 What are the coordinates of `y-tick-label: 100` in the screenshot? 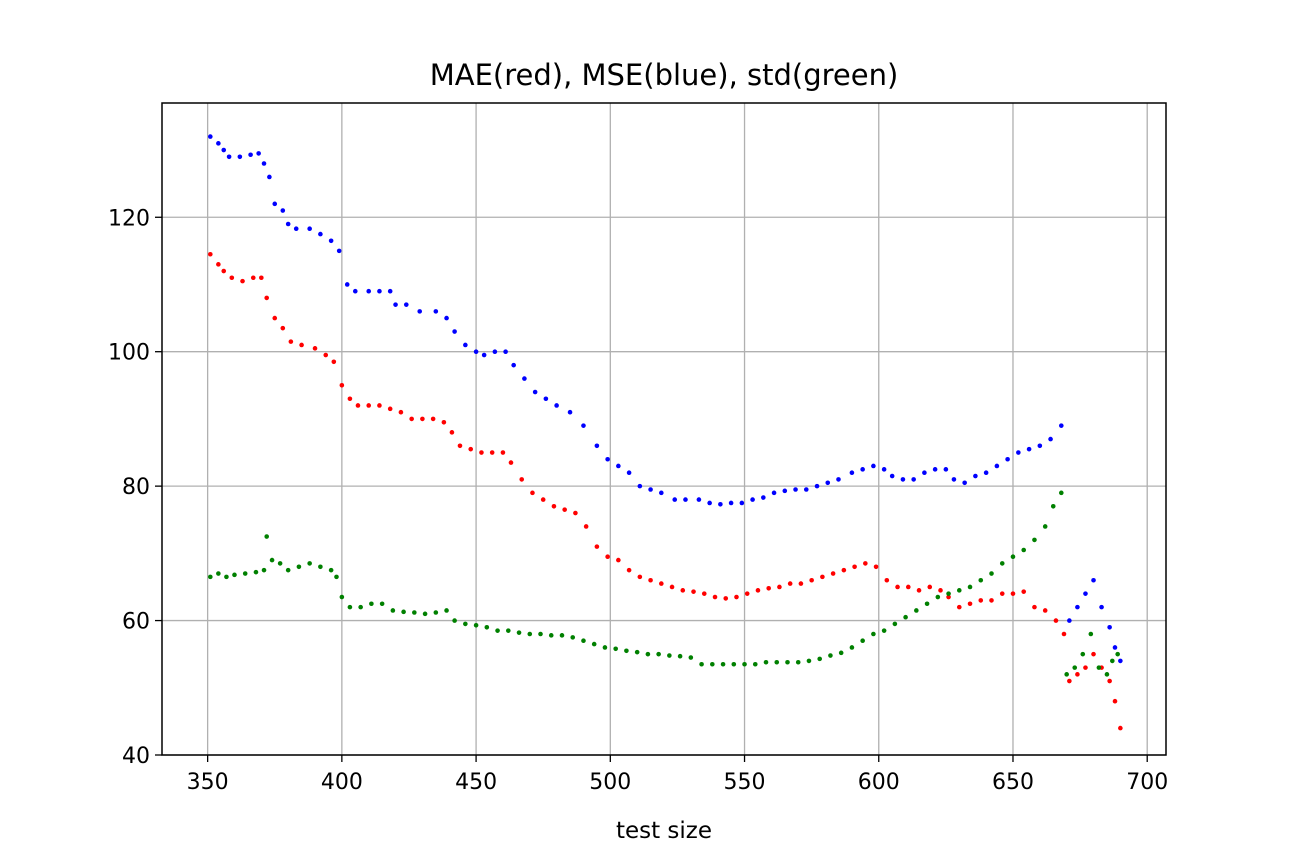 It's located at (129, 353).